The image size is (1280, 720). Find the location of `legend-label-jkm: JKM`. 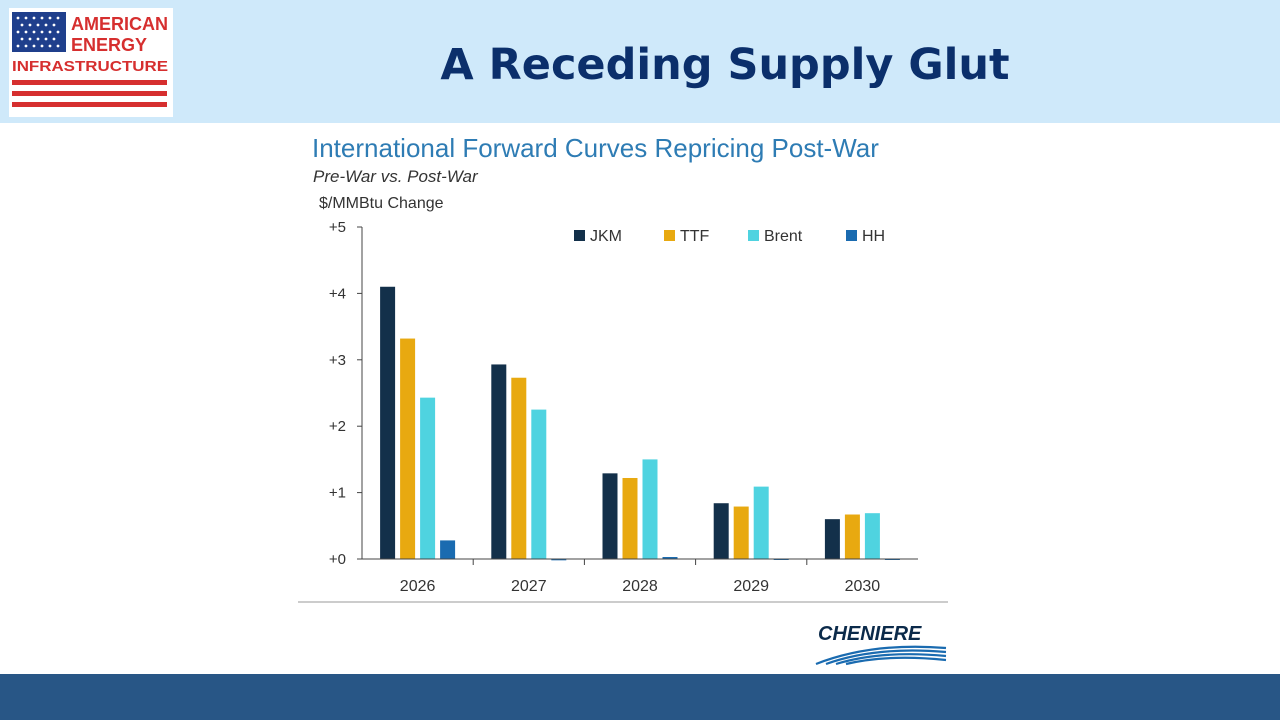

legend-label-jkm: JKM is located at coordinates (606, 236).